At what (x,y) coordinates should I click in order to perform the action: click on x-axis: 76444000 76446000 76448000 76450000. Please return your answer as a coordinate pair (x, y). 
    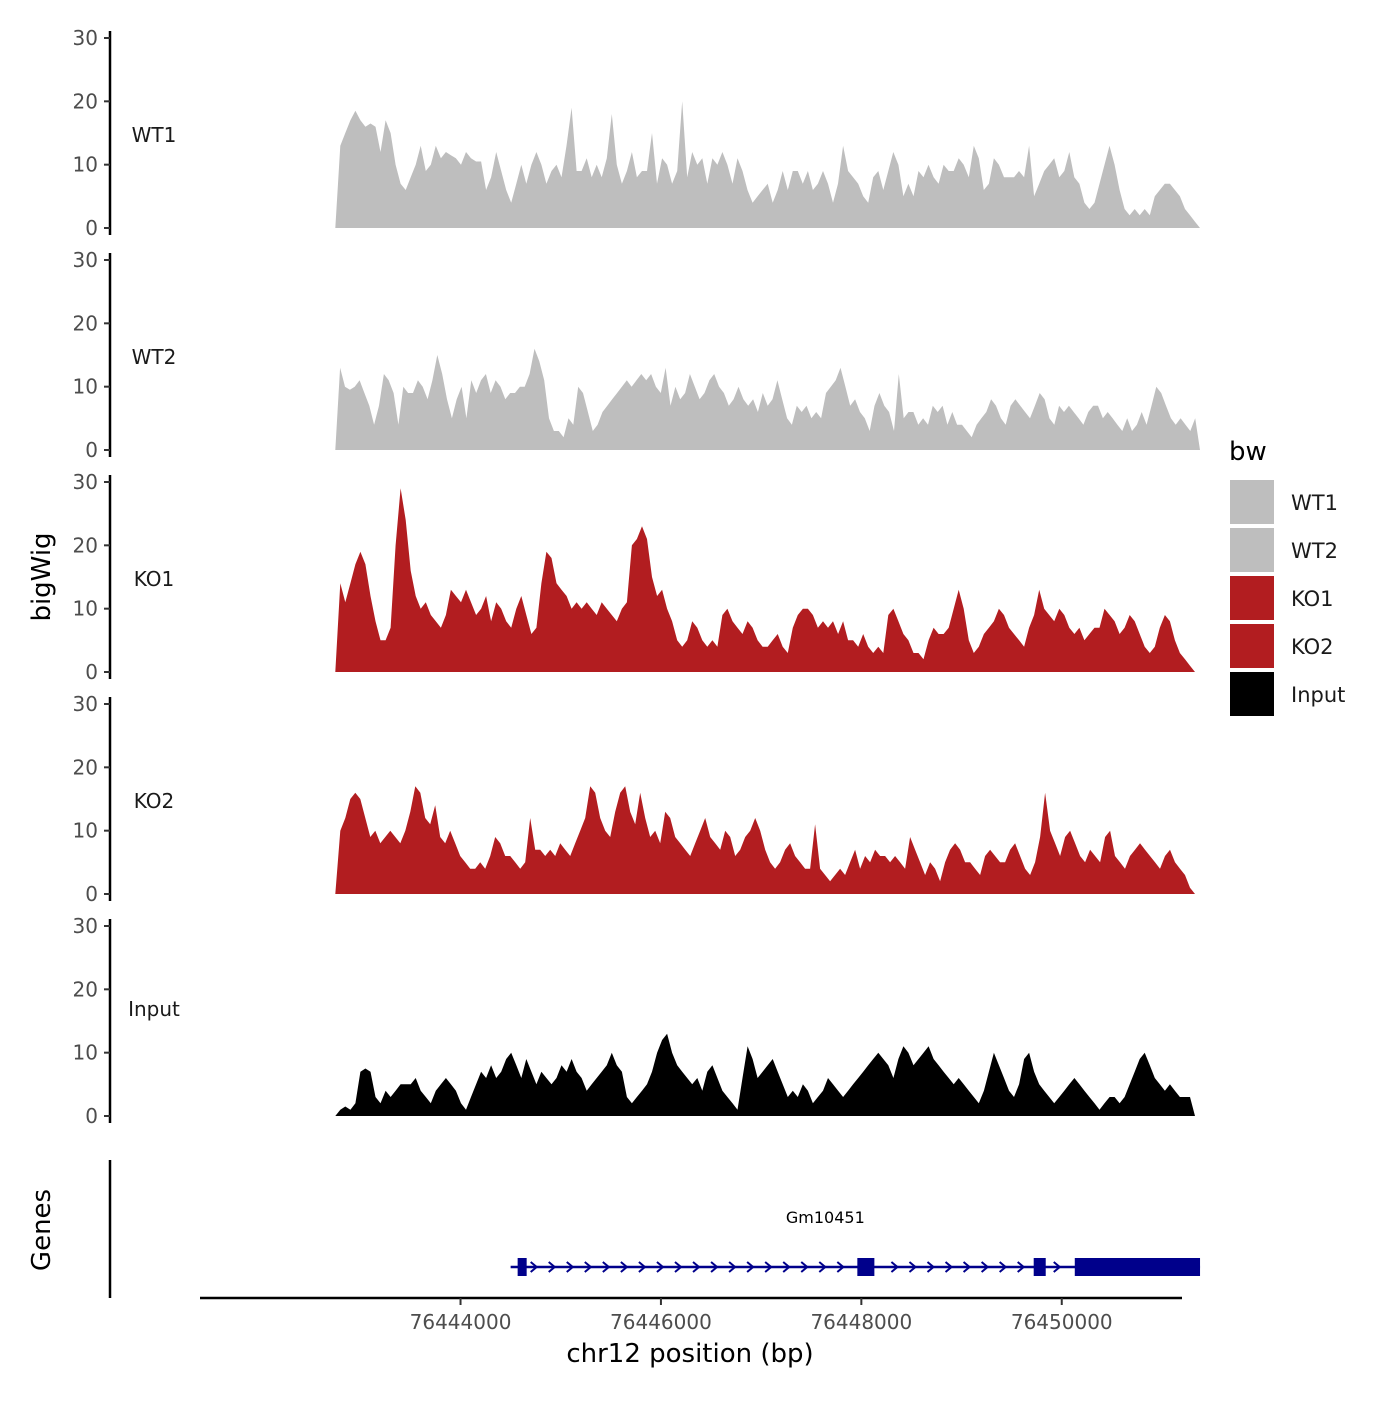
    Looking at the image, I should click on (691, 1315).